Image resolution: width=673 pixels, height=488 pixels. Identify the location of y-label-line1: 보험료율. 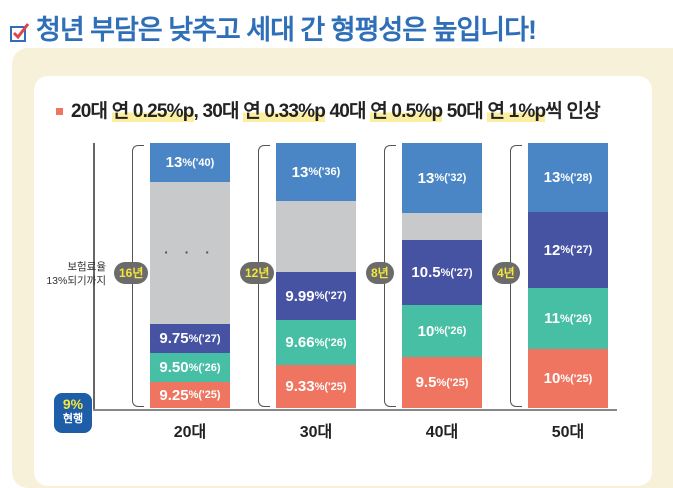
(86, 267).